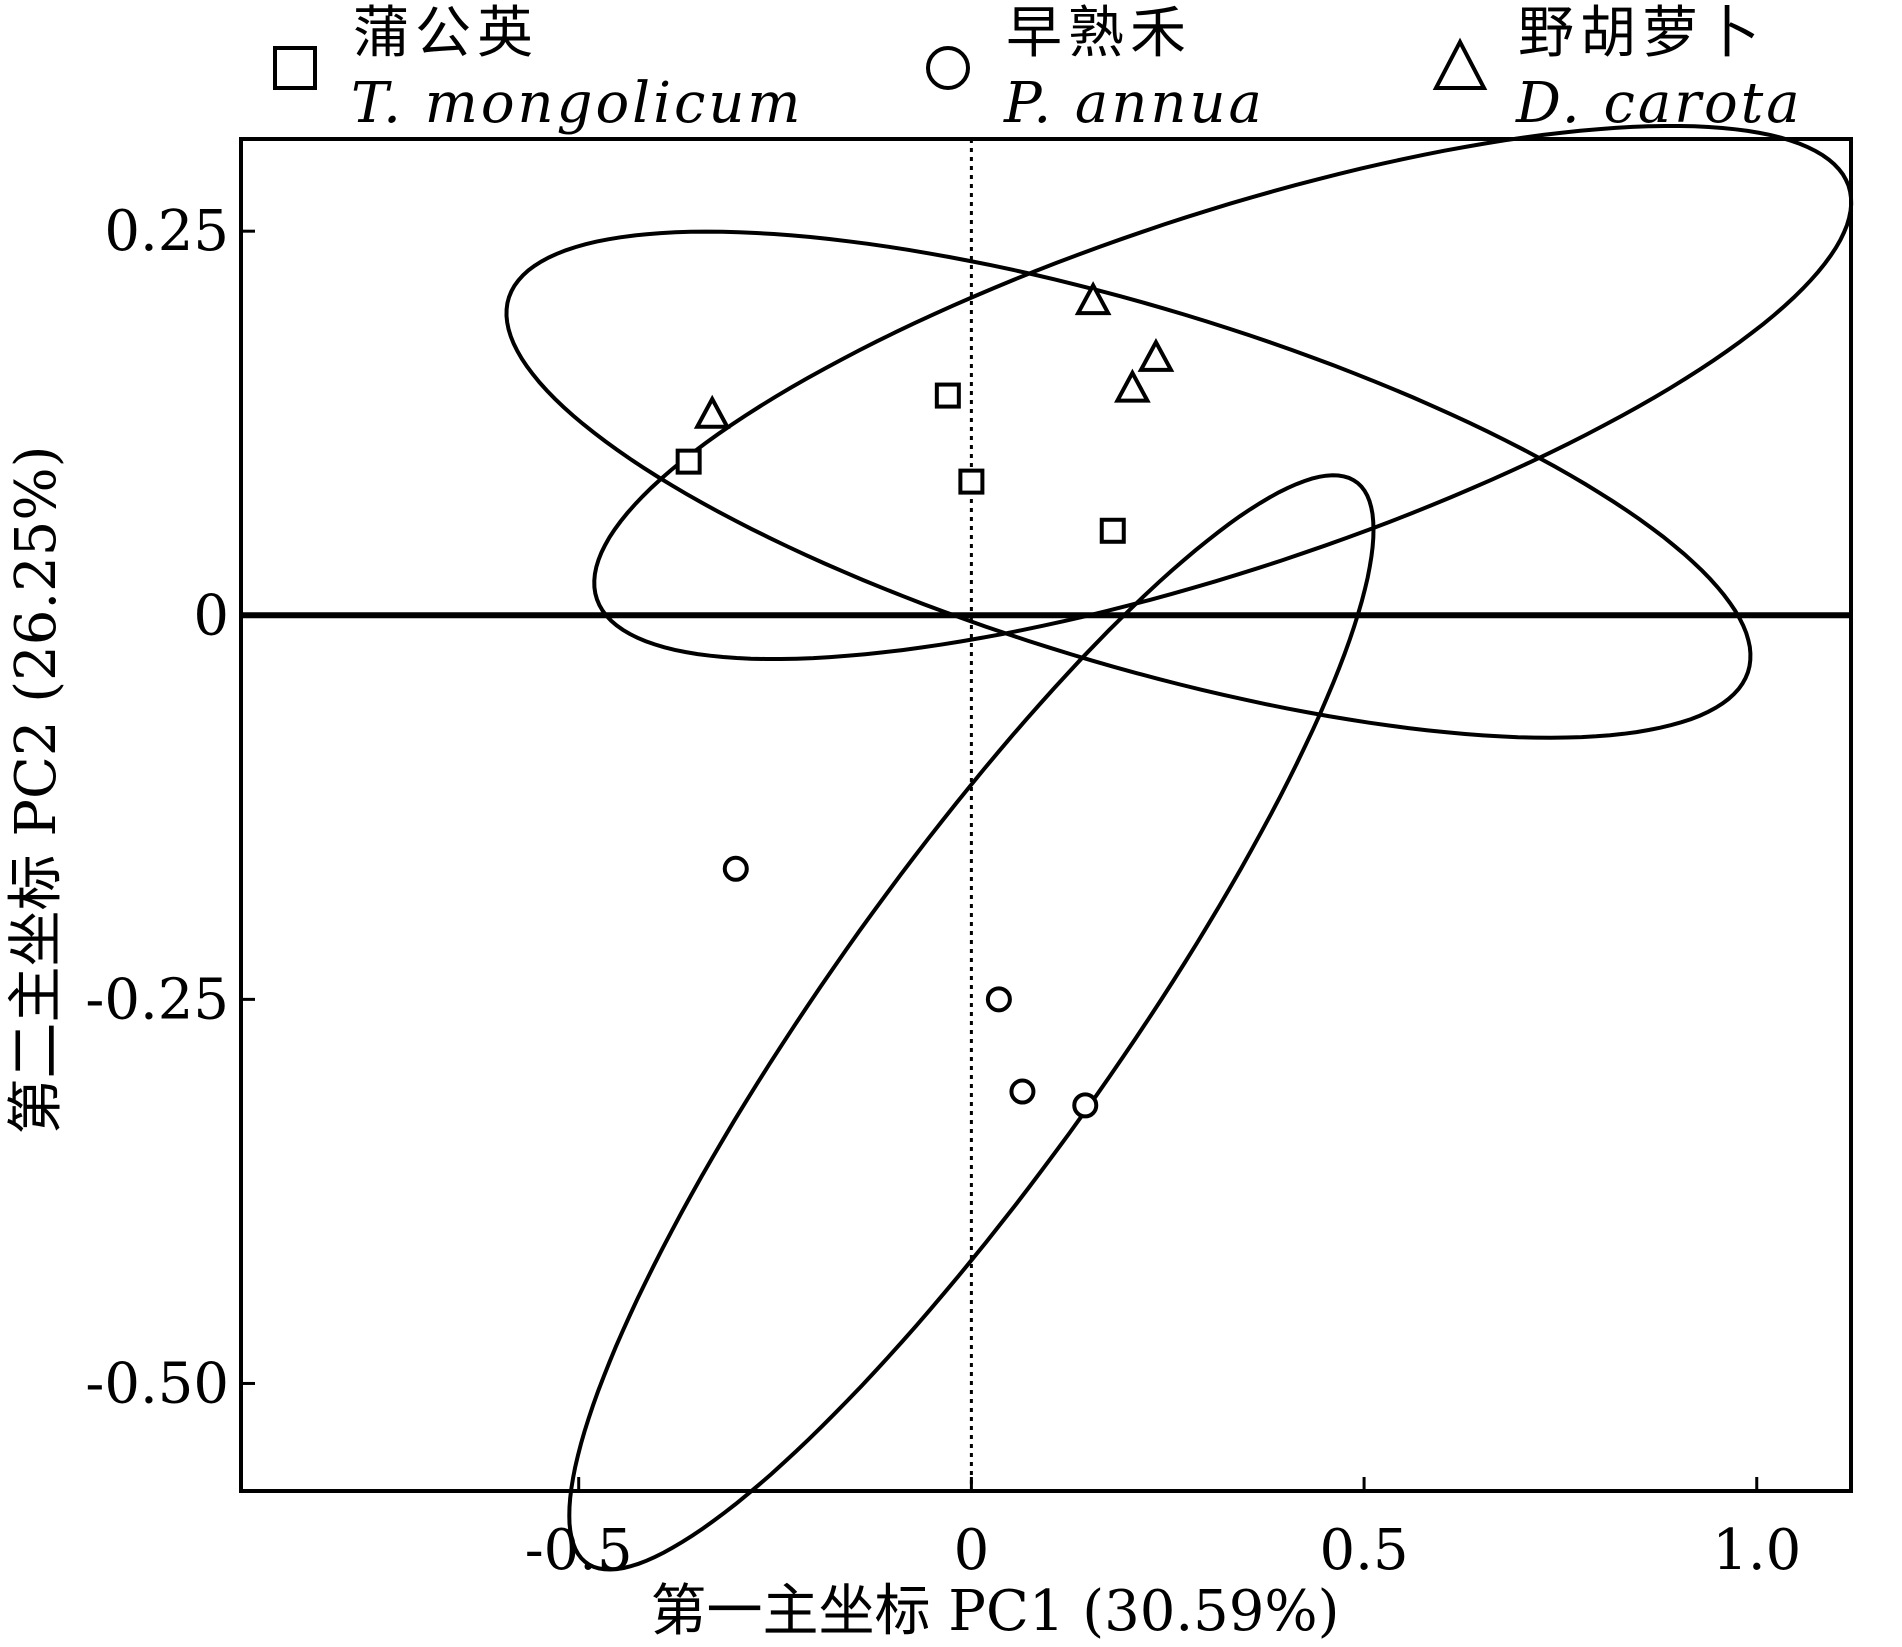  Describe the element at coordinates (972, 1550) in the screenshot. I see `x-tick-label: 0` at that location.